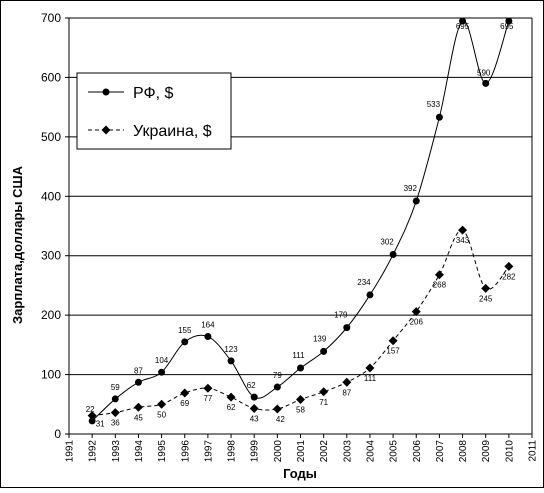  What do you see at coordinates (533, 451) in the screenshot?
I see `x-tick-label: 2011` at bounding box center [533, 451].